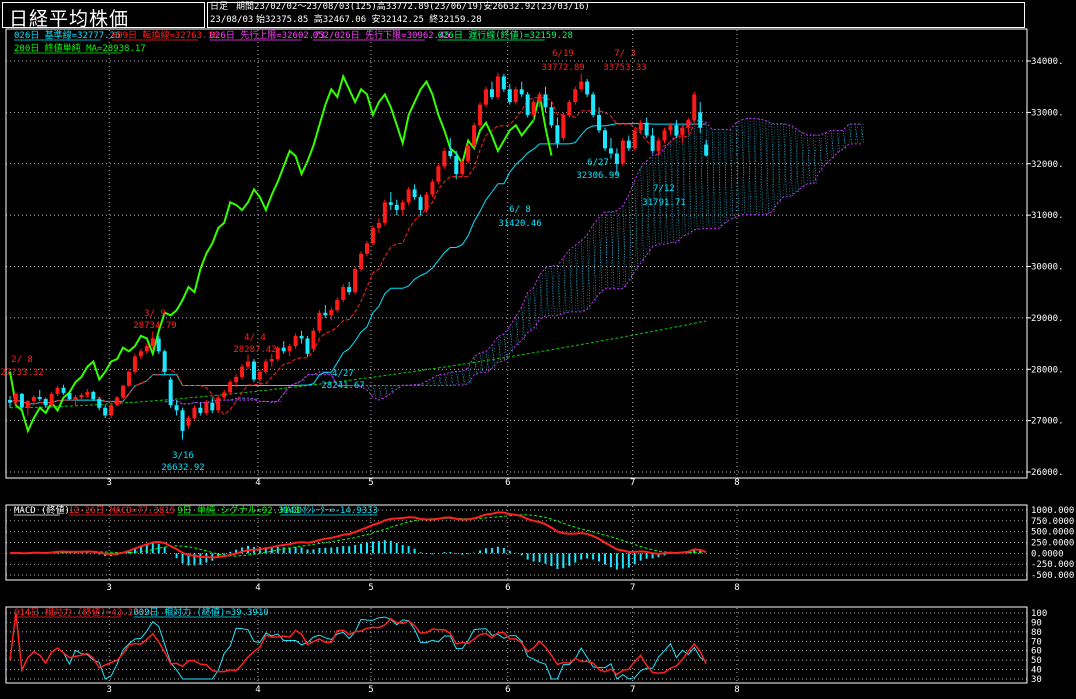 This screenshot has width=1076, height=699. I want to click on price-tick-label: 29000., so click(1047, 319).